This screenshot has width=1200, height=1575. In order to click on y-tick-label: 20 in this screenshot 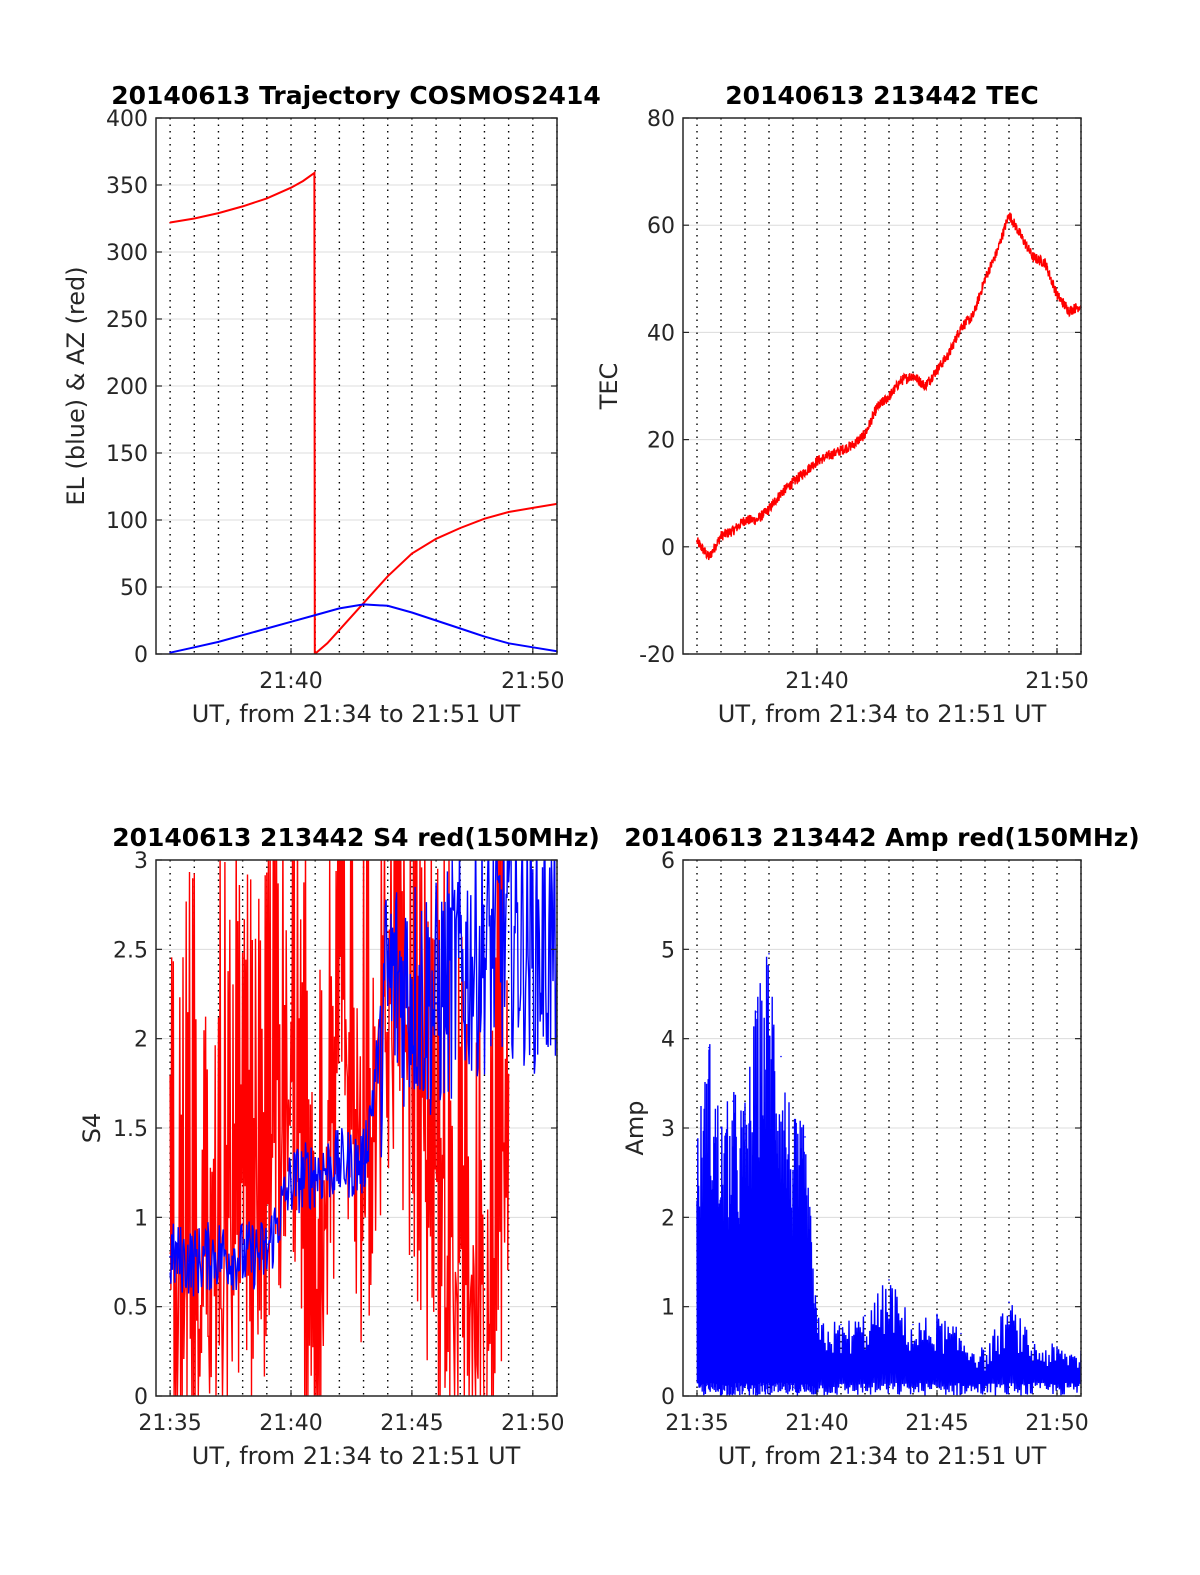, I will do `click(661, 441)`.